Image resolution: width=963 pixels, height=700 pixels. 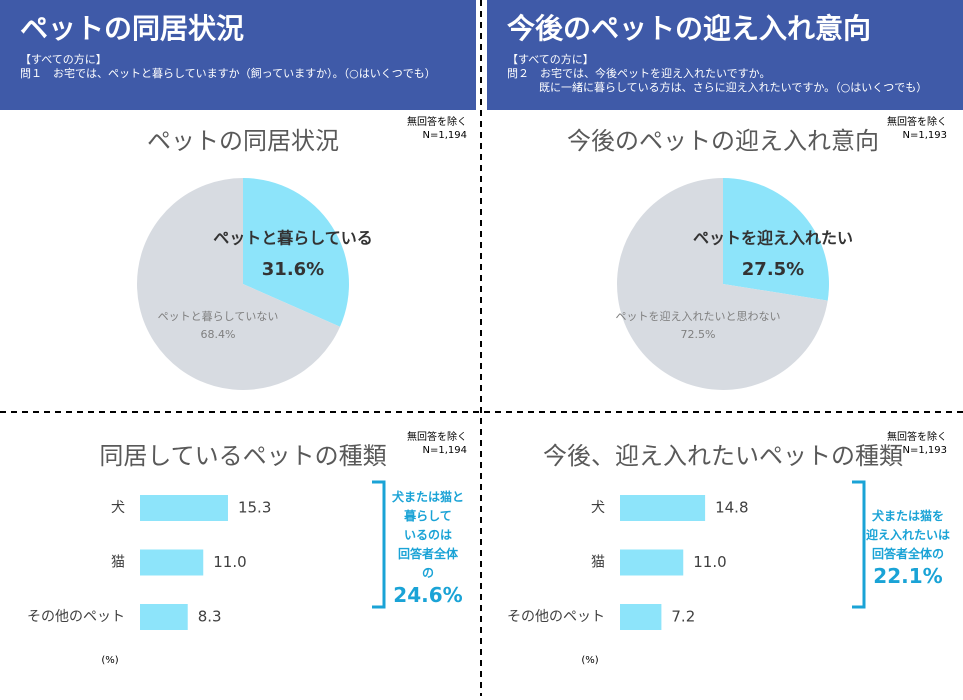 What do you see at coordinates (908, 534) in the screenshot?
I see `annotation: 迎え入れたいは` at bounding box center [908, 534].